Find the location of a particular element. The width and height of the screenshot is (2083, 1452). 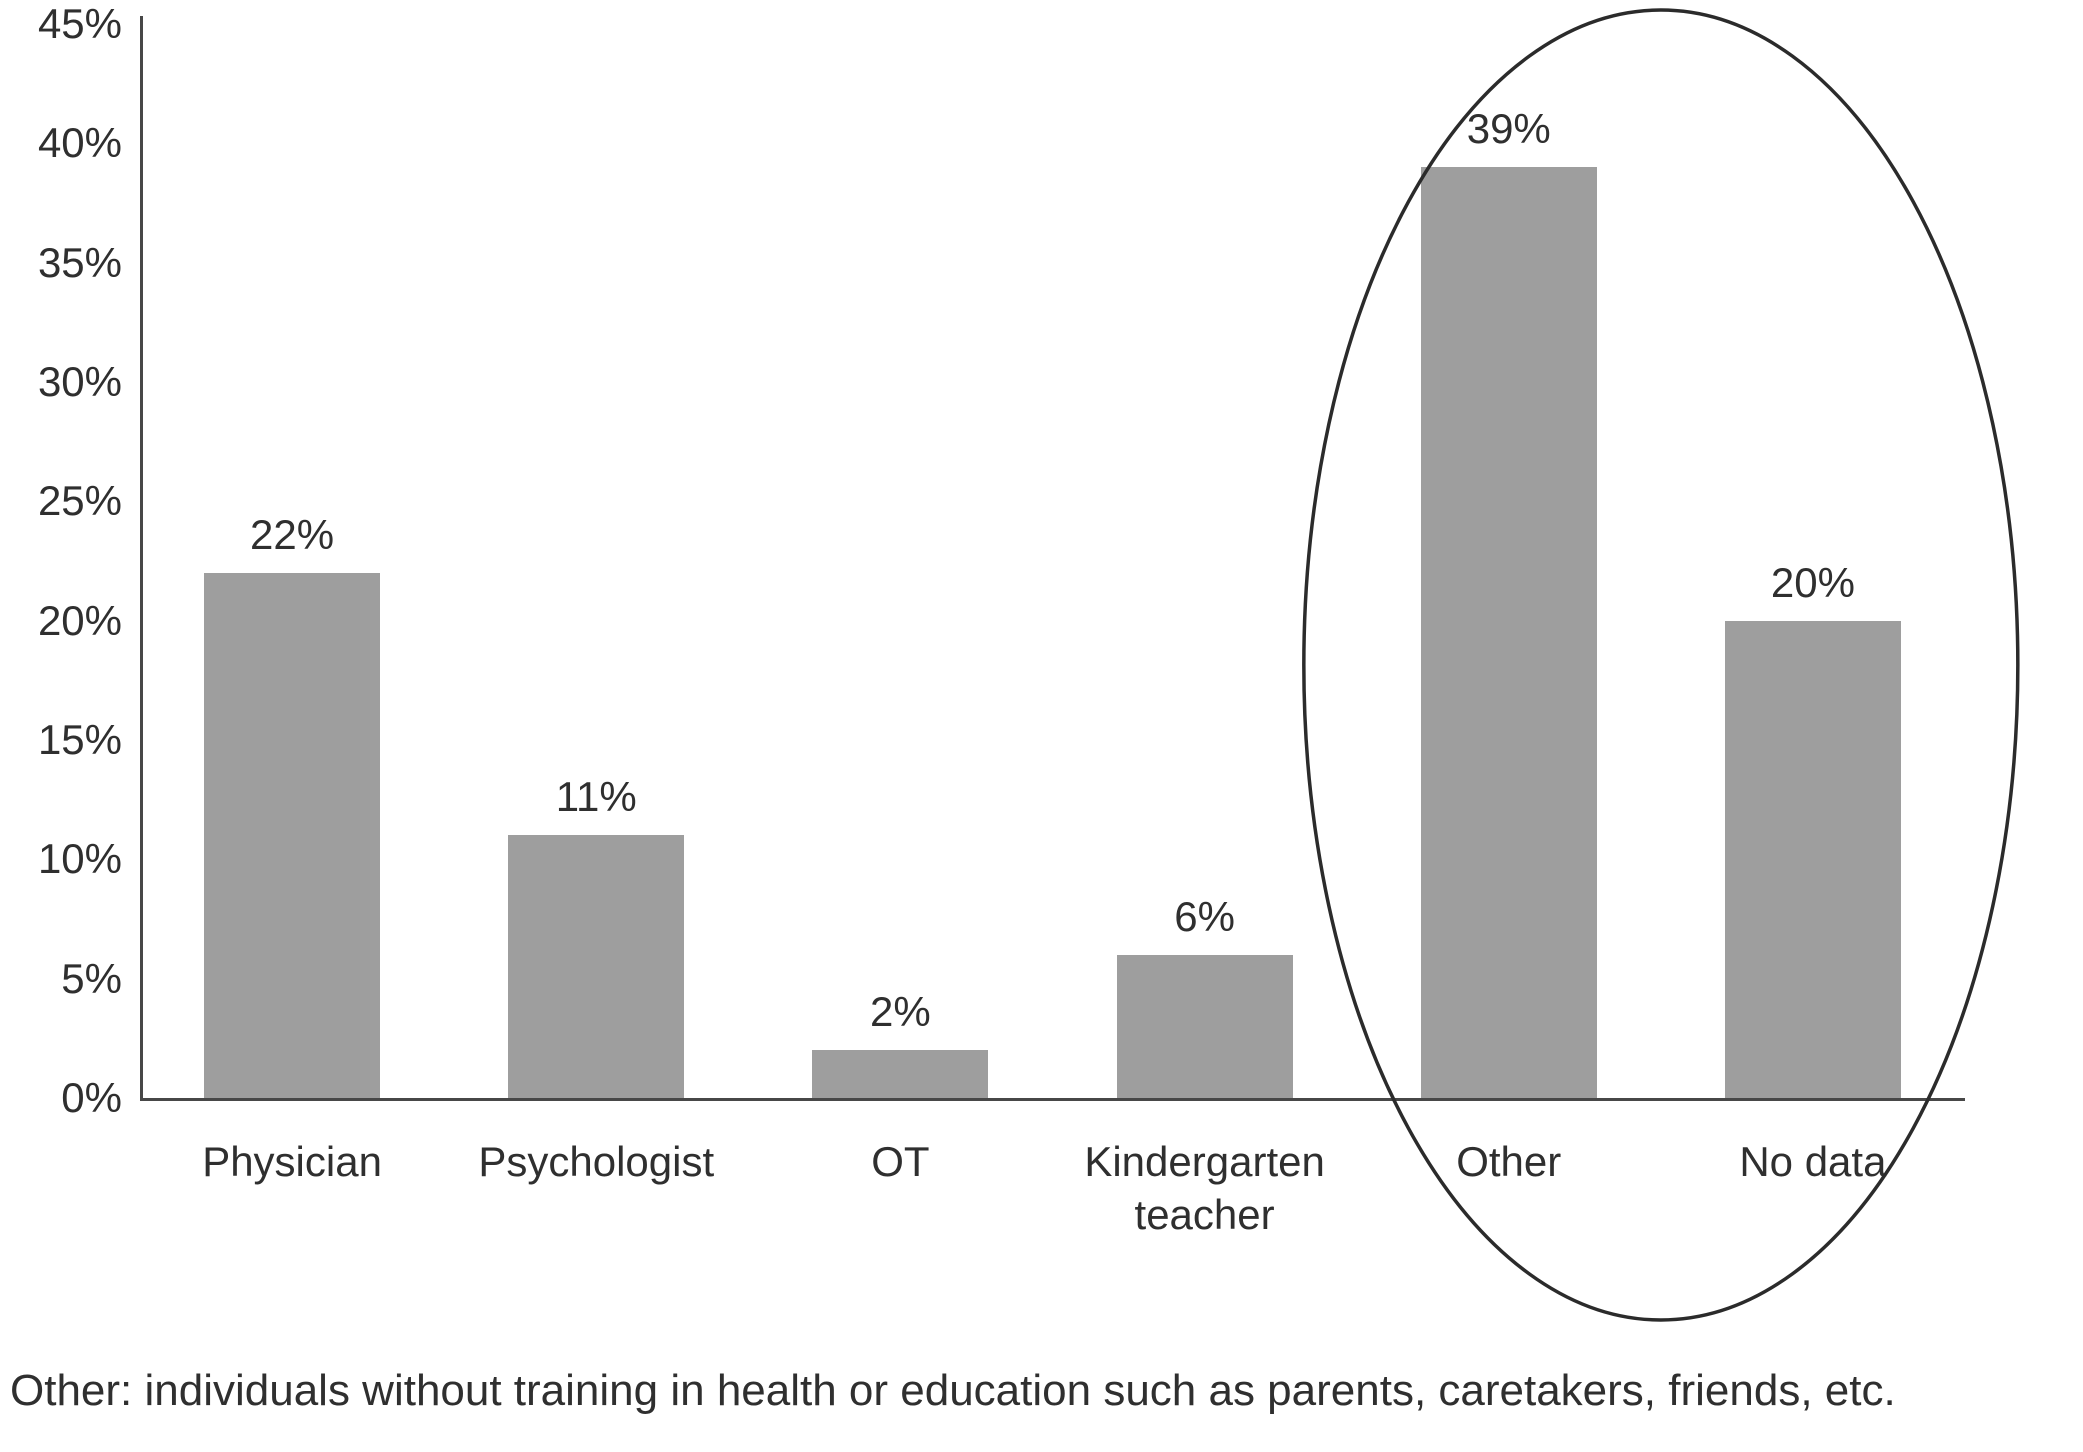

x-axis-label: Other is located at coordinates (1509, 1161).